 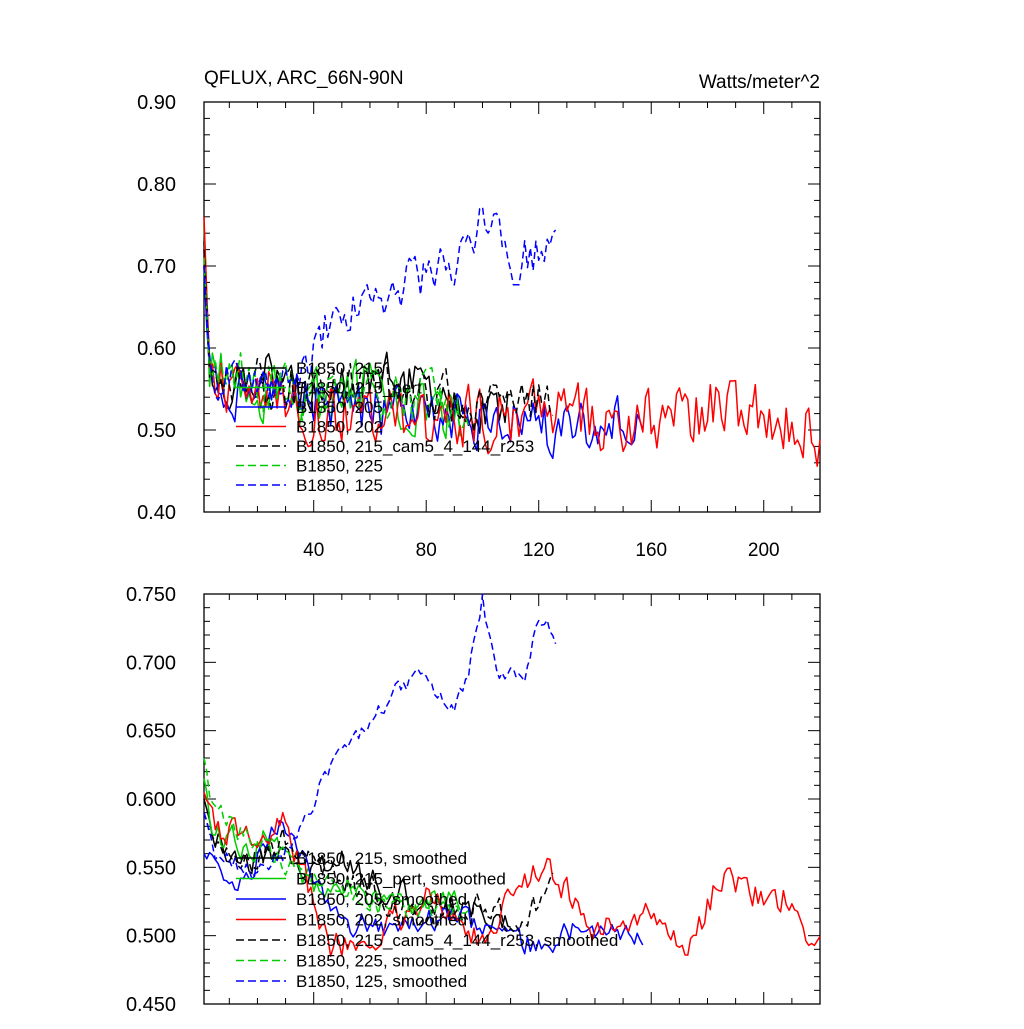 I want to click on x-tick-label: 200, so click(x=764, y=550).